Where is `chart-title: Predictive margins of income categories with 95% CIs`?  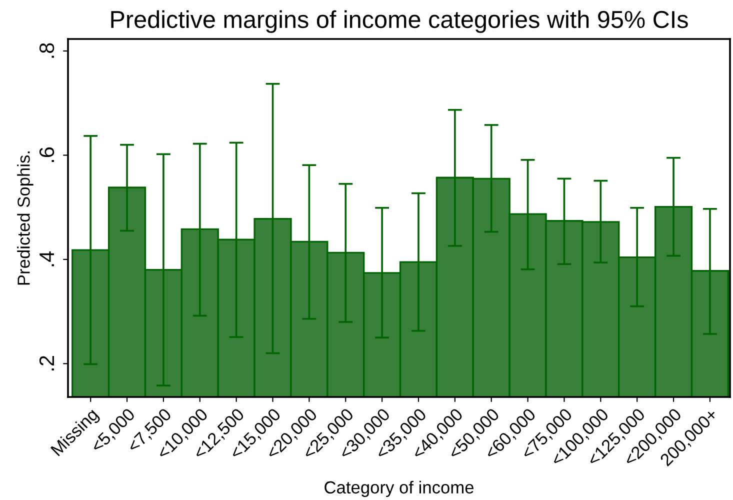
chart-title: Predictive margins of income categories with 95% CIs is located at coordinates (399, 21).